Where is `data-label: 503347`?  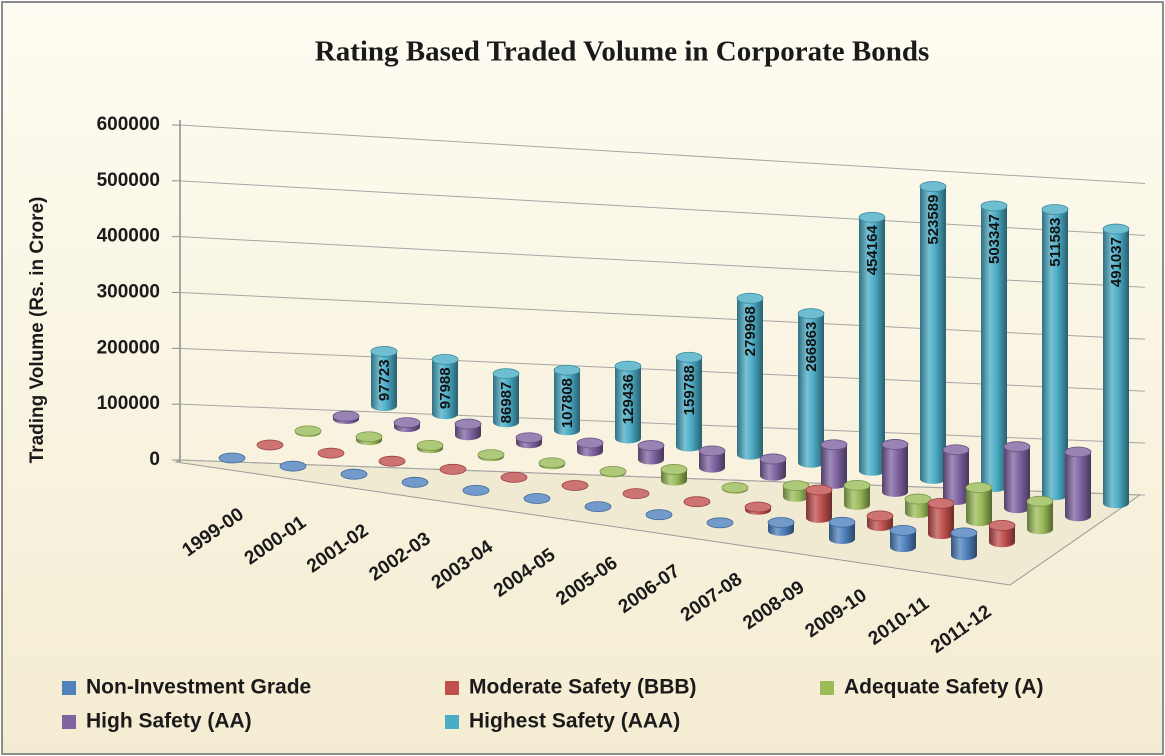 data-label: 503347 is located at coordinates (994, 239).